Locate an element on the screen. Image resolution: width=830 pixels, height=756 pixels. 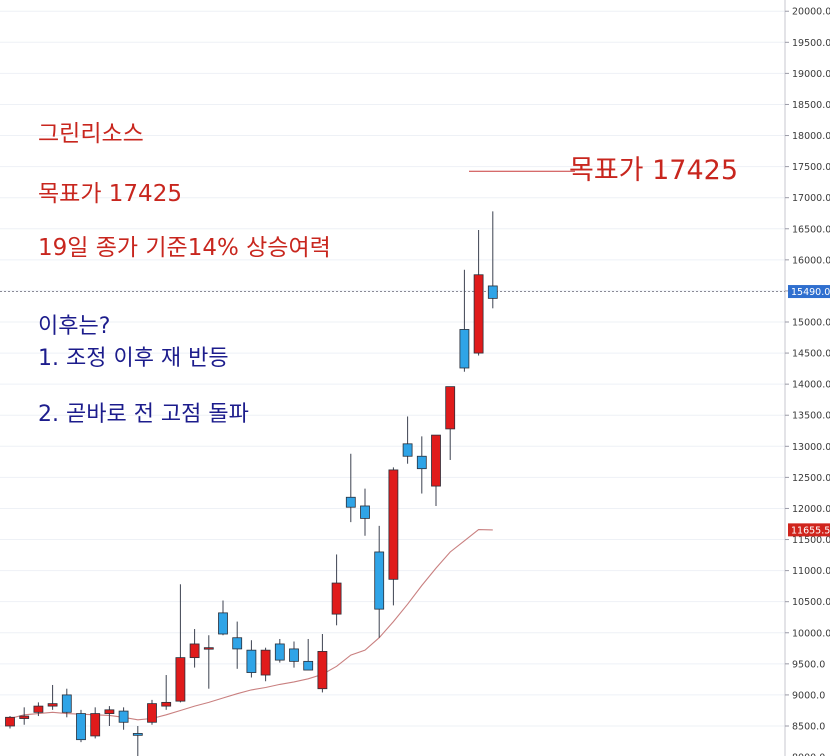
price-tick-label: 20000.0 is located at coordinates (811, 12).